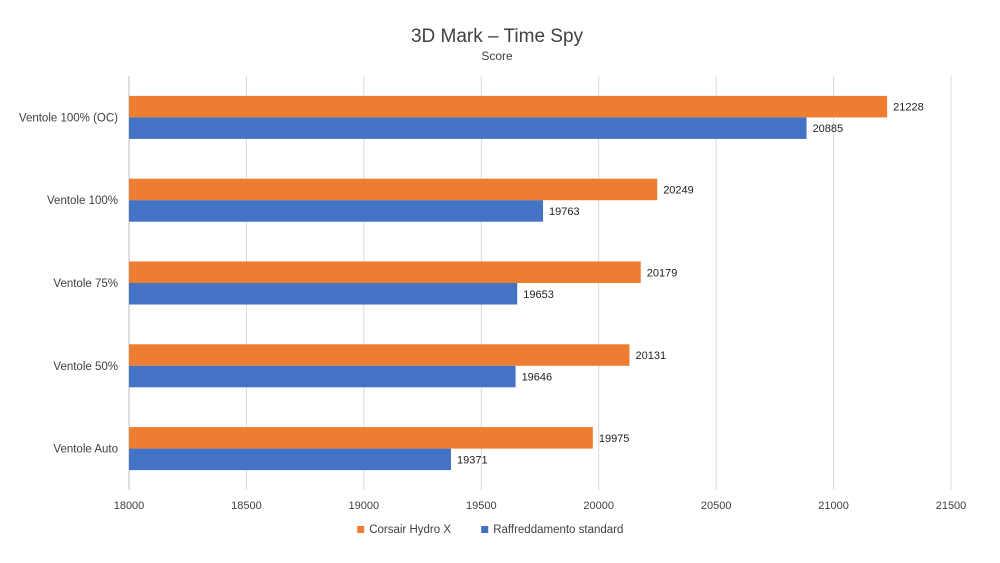 The width and height of the screenshot is (1000, 563). Describe the element at coordinates (564, 212) in the screenshot. I see `data-label: 19763` at that location.